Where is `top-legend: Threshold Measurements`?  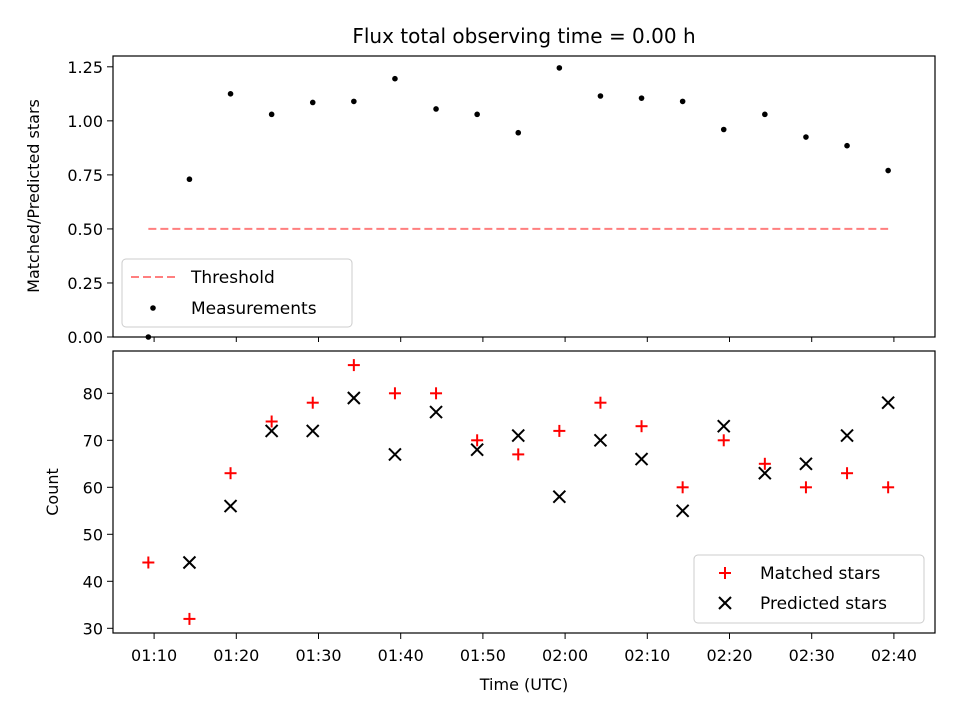 top-legend: Threshold Measurements is located at coordinates (237, 293).